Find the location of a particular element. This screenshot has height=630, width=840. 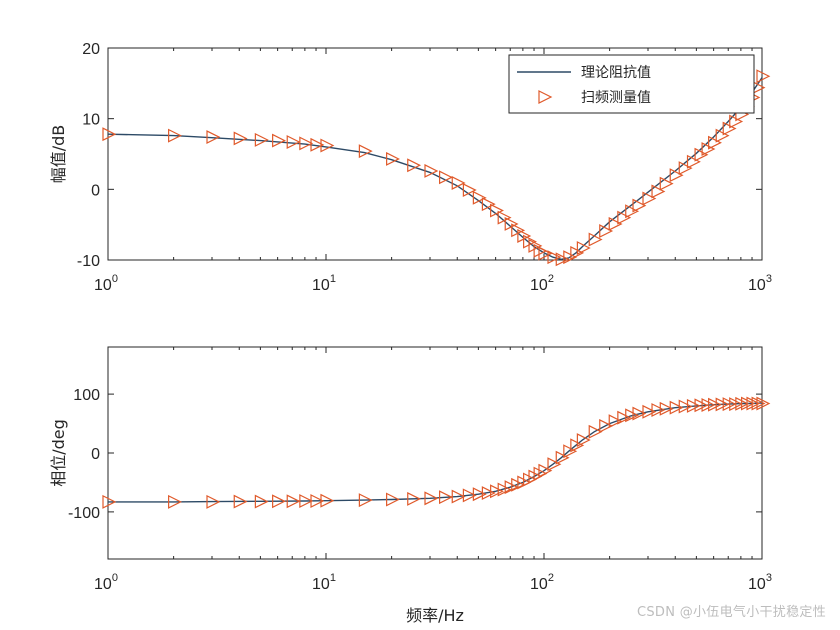

y-tick-label: 10 is located at coordinates (91, 120).